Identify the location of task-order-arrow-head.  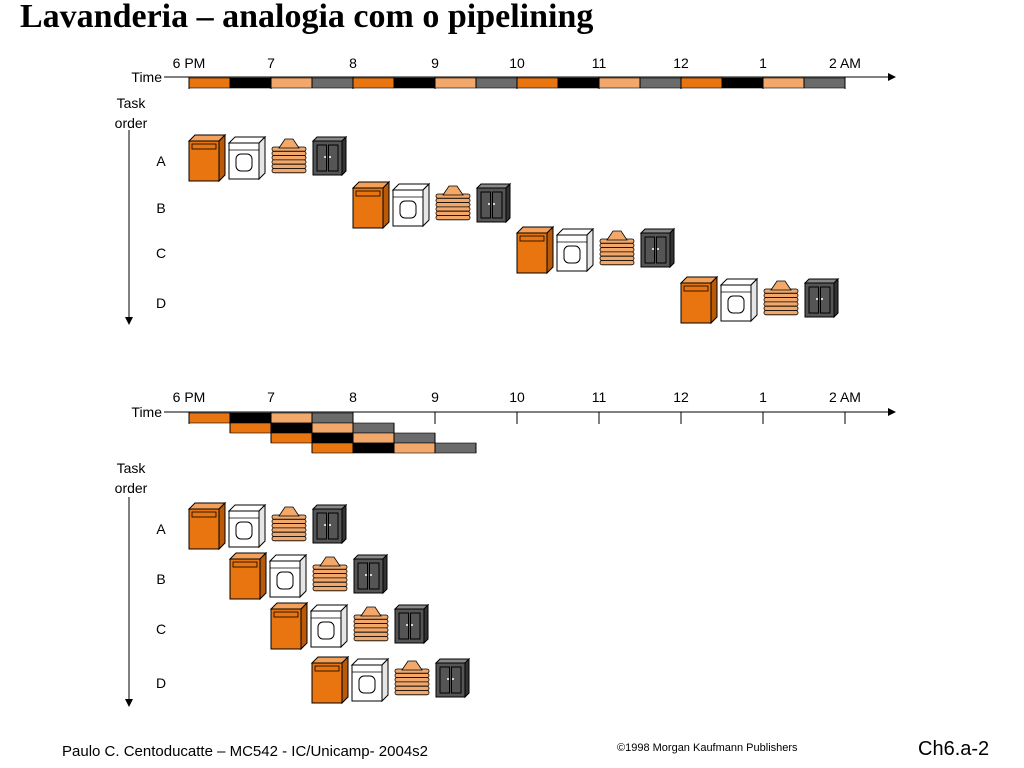
(129, 703).